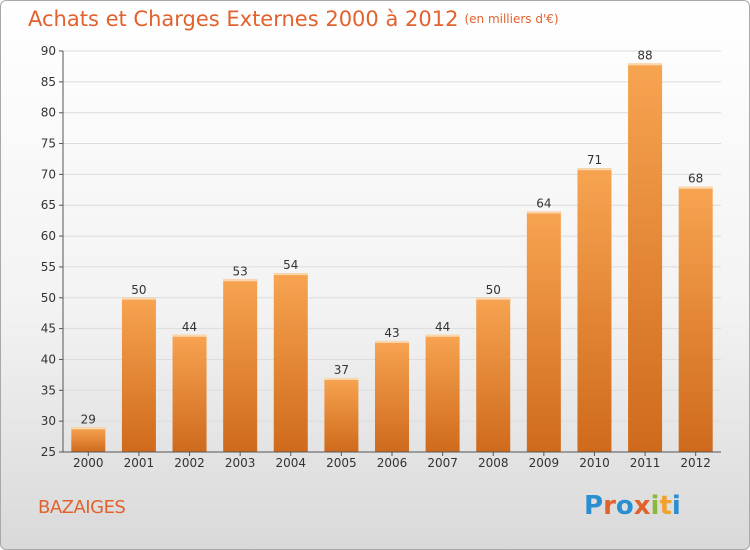 Image resolution: width=750 pixels, height=550 pixels. I want to click on chart-title-text: Achats et Charges Externes 2000 à 2012, so click(243, 19).